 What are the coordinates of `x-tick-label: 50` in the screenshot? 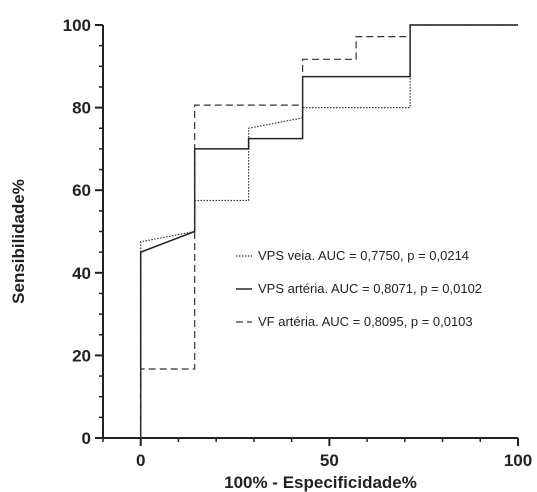 It's located at (329, 460).